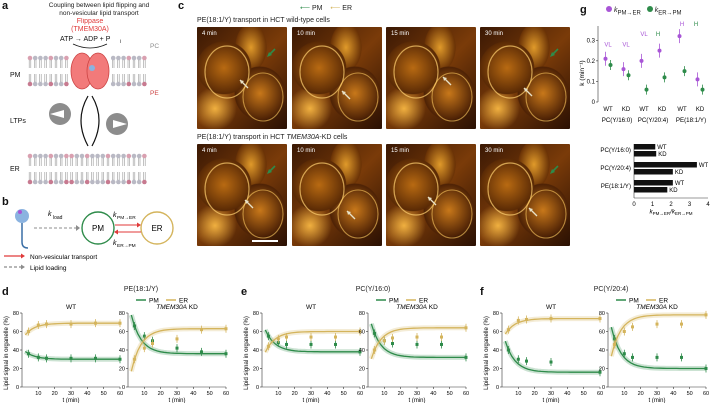  I want to click on y-tick-label: 20, so click(122, 370).